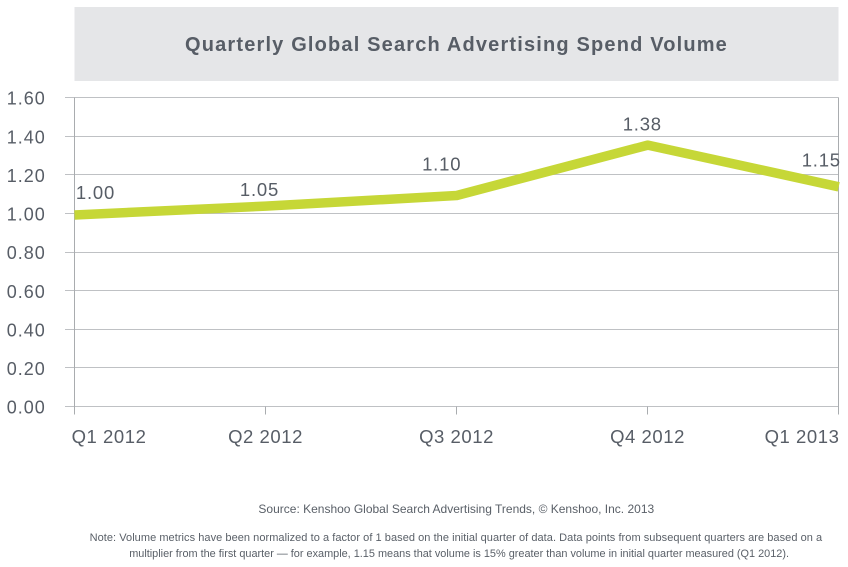  Describe the element at coordinates (265, 436) in the screenshot. I see `svg-text: Q2 2012` at that location.